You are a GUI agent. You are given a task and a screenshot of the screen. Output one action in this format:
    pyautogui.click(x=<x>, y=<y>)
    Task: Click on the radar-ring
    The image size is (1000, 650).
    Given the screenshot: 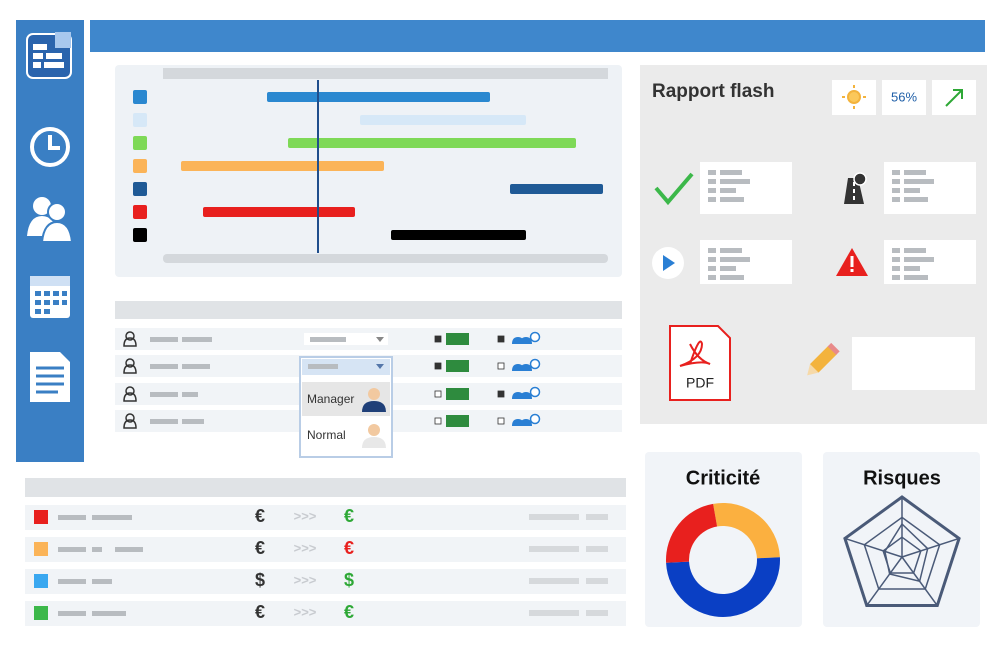 What is the action you would take?
    pyautogui.click(x=902, y=551)
    